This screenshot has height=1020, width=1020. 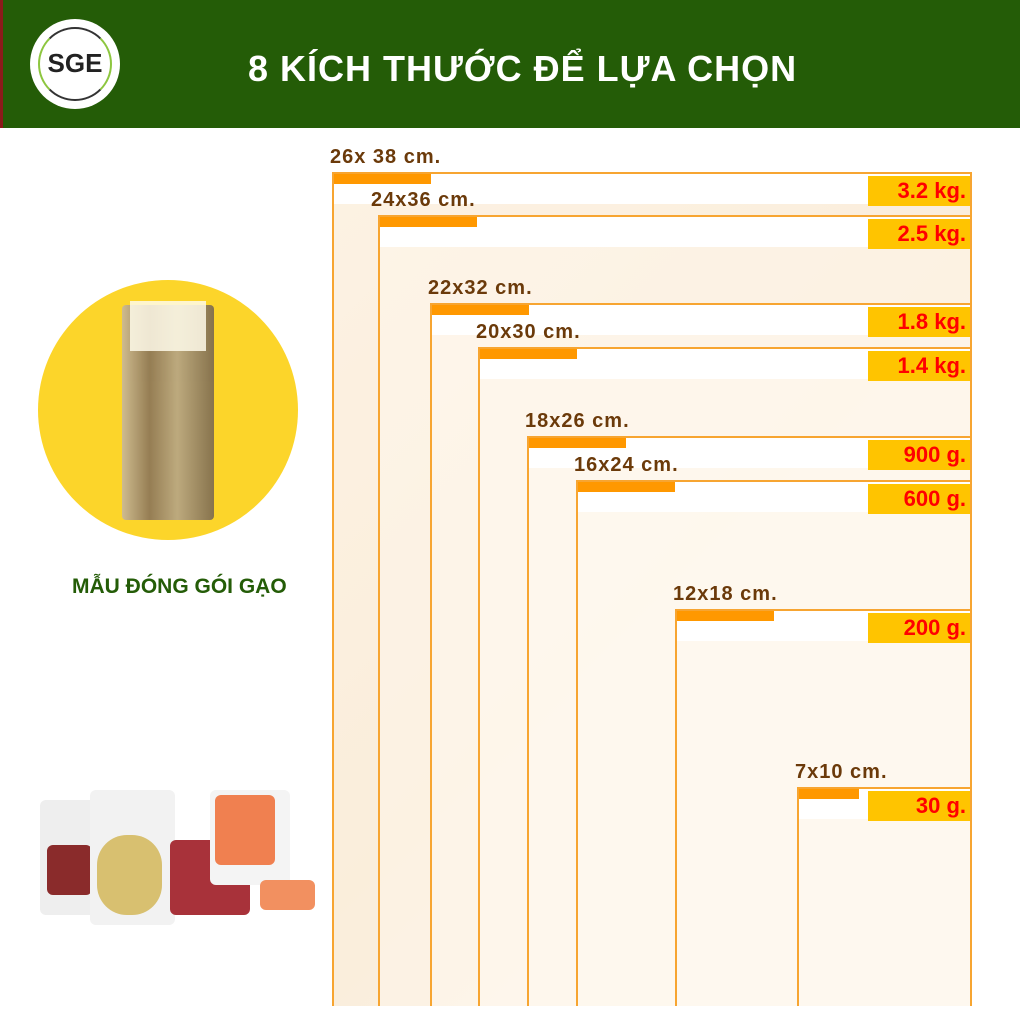 I want to click on capacity-badge: 900 g., so click(x=919, y=455).